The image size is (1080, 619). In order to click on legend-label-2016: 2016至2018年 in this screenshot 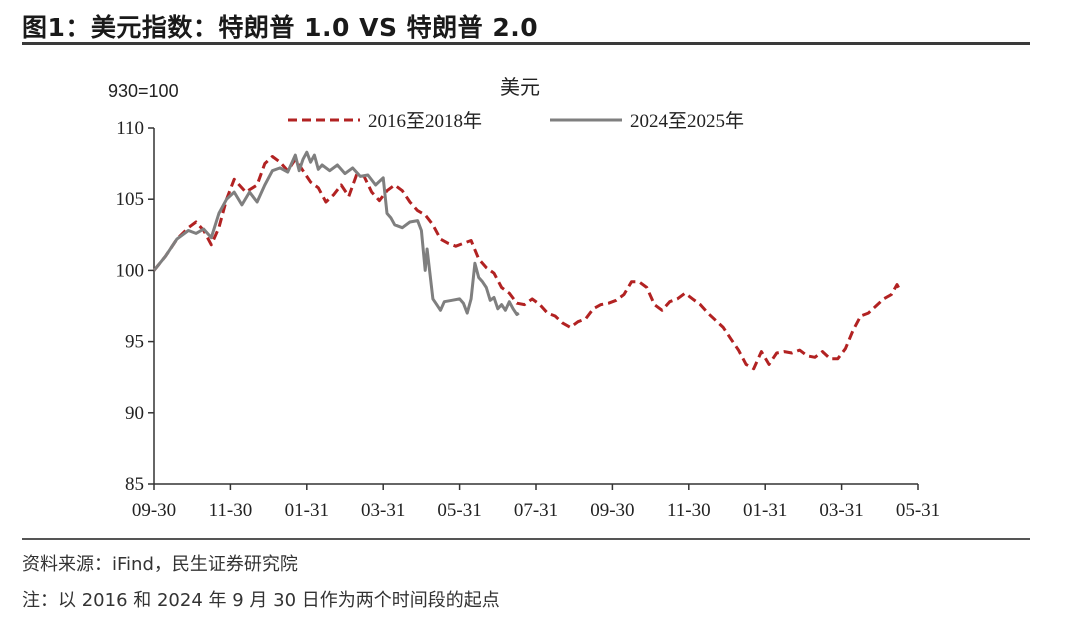, I will do `click(425, 121)`.